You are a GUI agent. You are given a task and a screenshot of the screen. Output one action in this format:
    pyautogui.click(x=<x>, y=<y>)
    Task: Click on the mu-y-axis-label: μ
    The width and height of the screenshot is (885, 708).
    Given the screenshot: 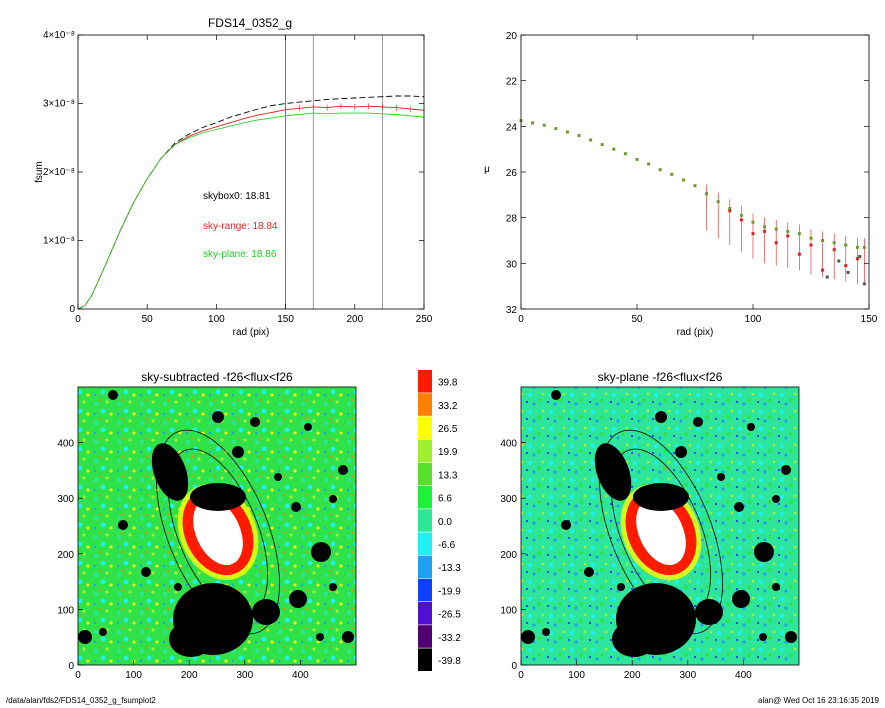 What is the action you would take?
    pyautogui.click(x=487, y=169)
    